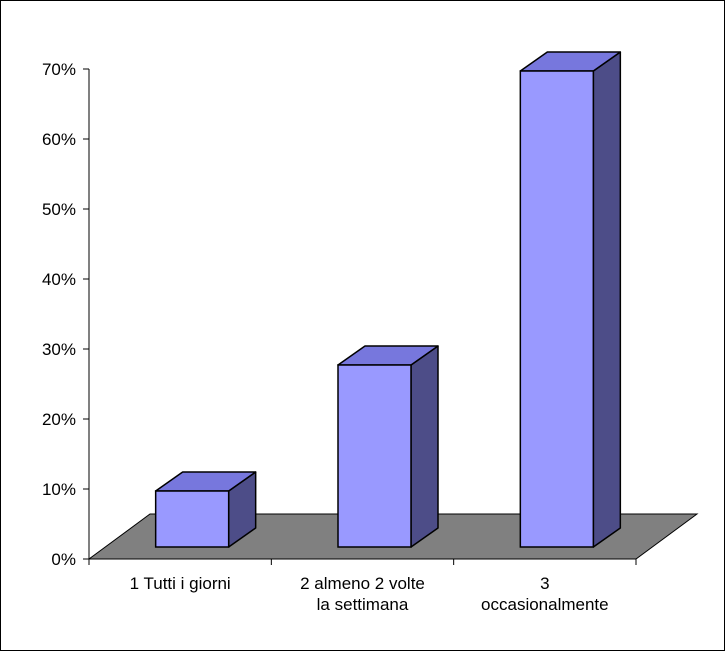 The image size is (725, 652). I want to click on x-tick-label: 2 almeno 2 volte la settimana, so click(362, 594).